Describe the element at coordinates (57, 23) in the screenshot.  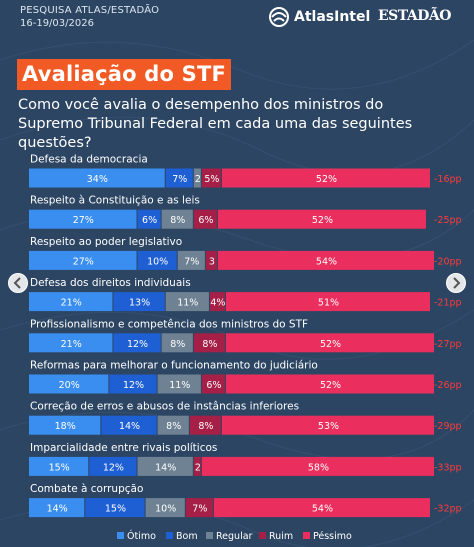
I see `survey-date: 16-19/03/2026` at that location.